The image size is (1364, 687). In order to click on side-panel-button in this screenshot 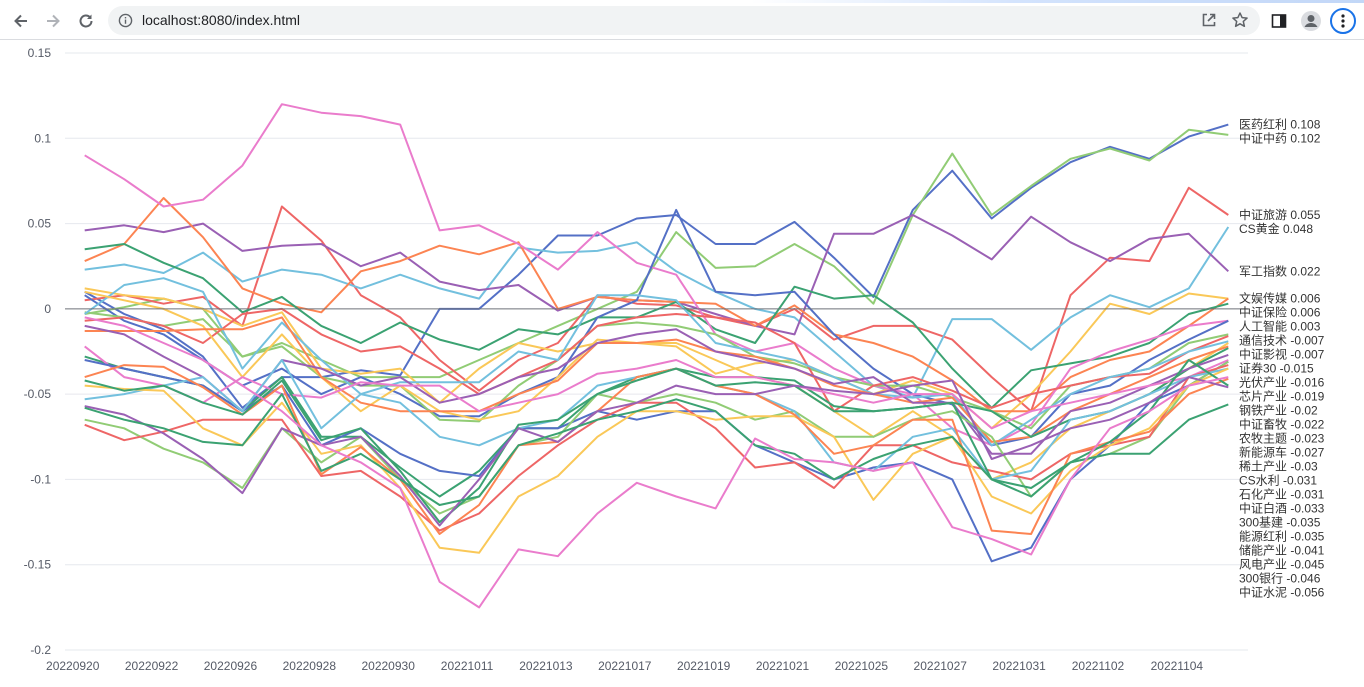, I will do `click(1279, 21)`.